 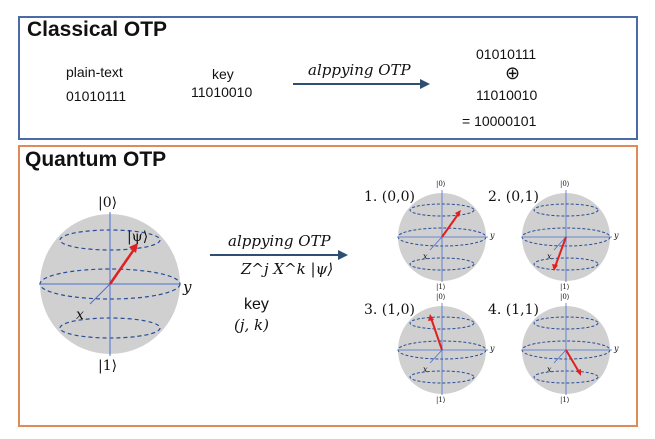 I want to click on s1-zero: |0⟩, so click(x=441, y=184).